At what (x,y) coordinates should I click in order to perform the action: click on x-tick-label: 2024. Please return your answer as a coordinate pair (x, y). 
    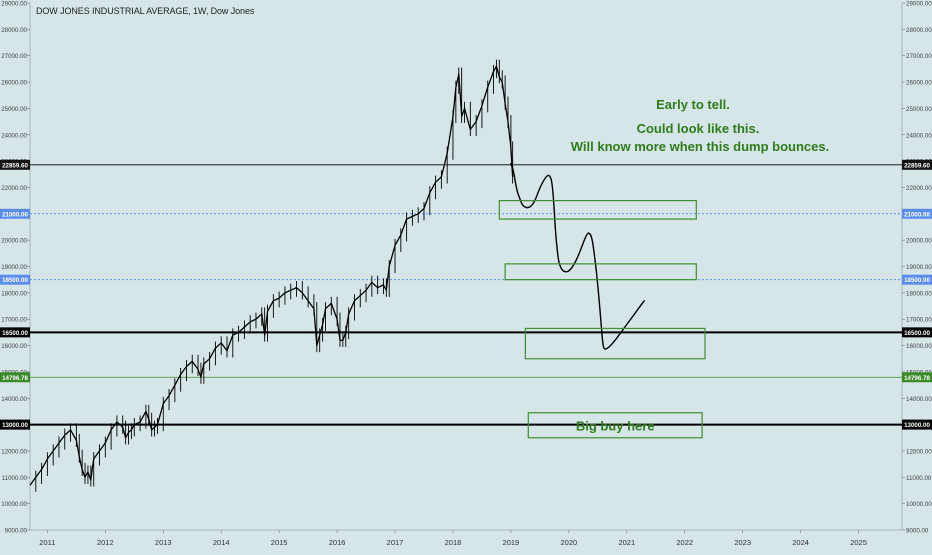
    Looking at the image, I should click on (800, 542).